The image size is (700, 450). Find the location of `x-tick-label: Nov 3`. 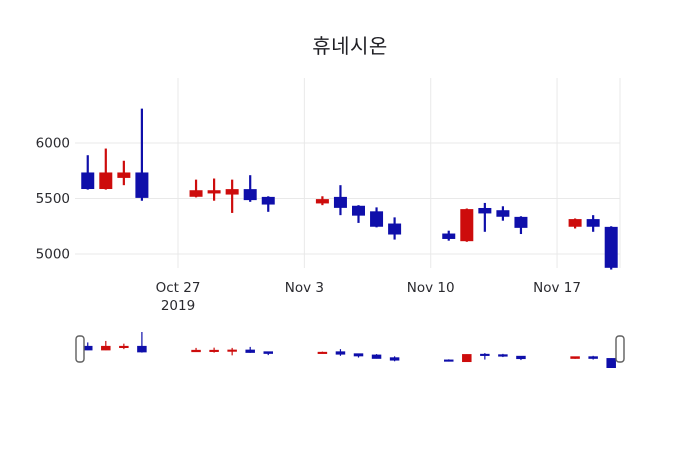

x-tick-label: Nov 3 is located at coordinates (304, 288).